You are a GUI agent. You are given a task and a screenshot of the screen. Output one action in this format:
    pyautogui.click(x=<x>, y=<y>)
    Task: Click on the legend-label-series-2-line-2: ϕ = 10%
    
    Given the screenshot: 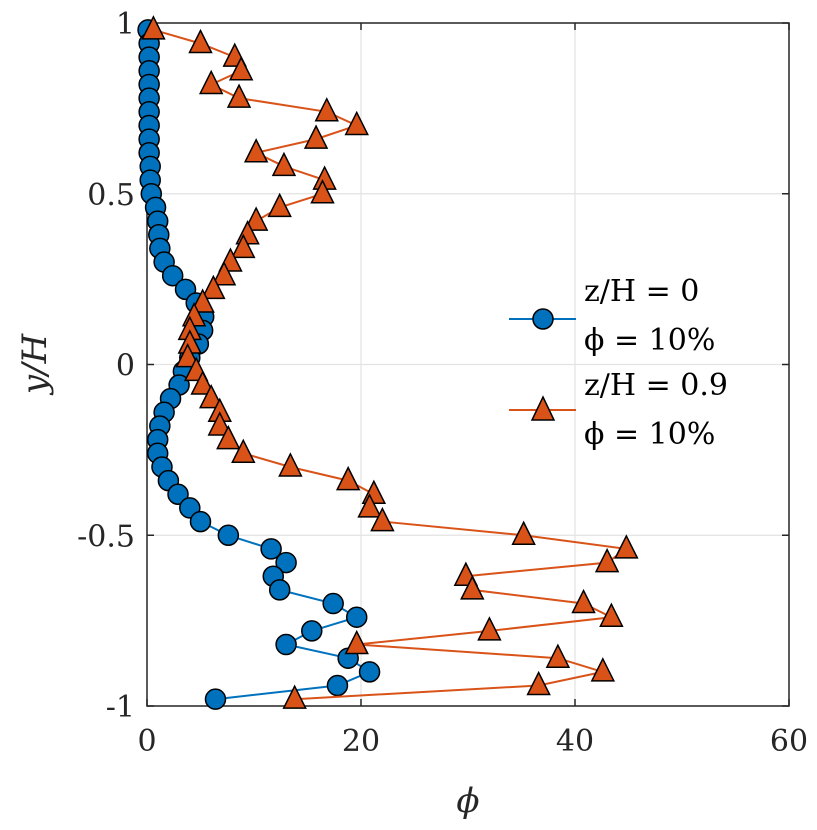 What is the action you would take?
    pyautogui.click(x=649, y=434)
    